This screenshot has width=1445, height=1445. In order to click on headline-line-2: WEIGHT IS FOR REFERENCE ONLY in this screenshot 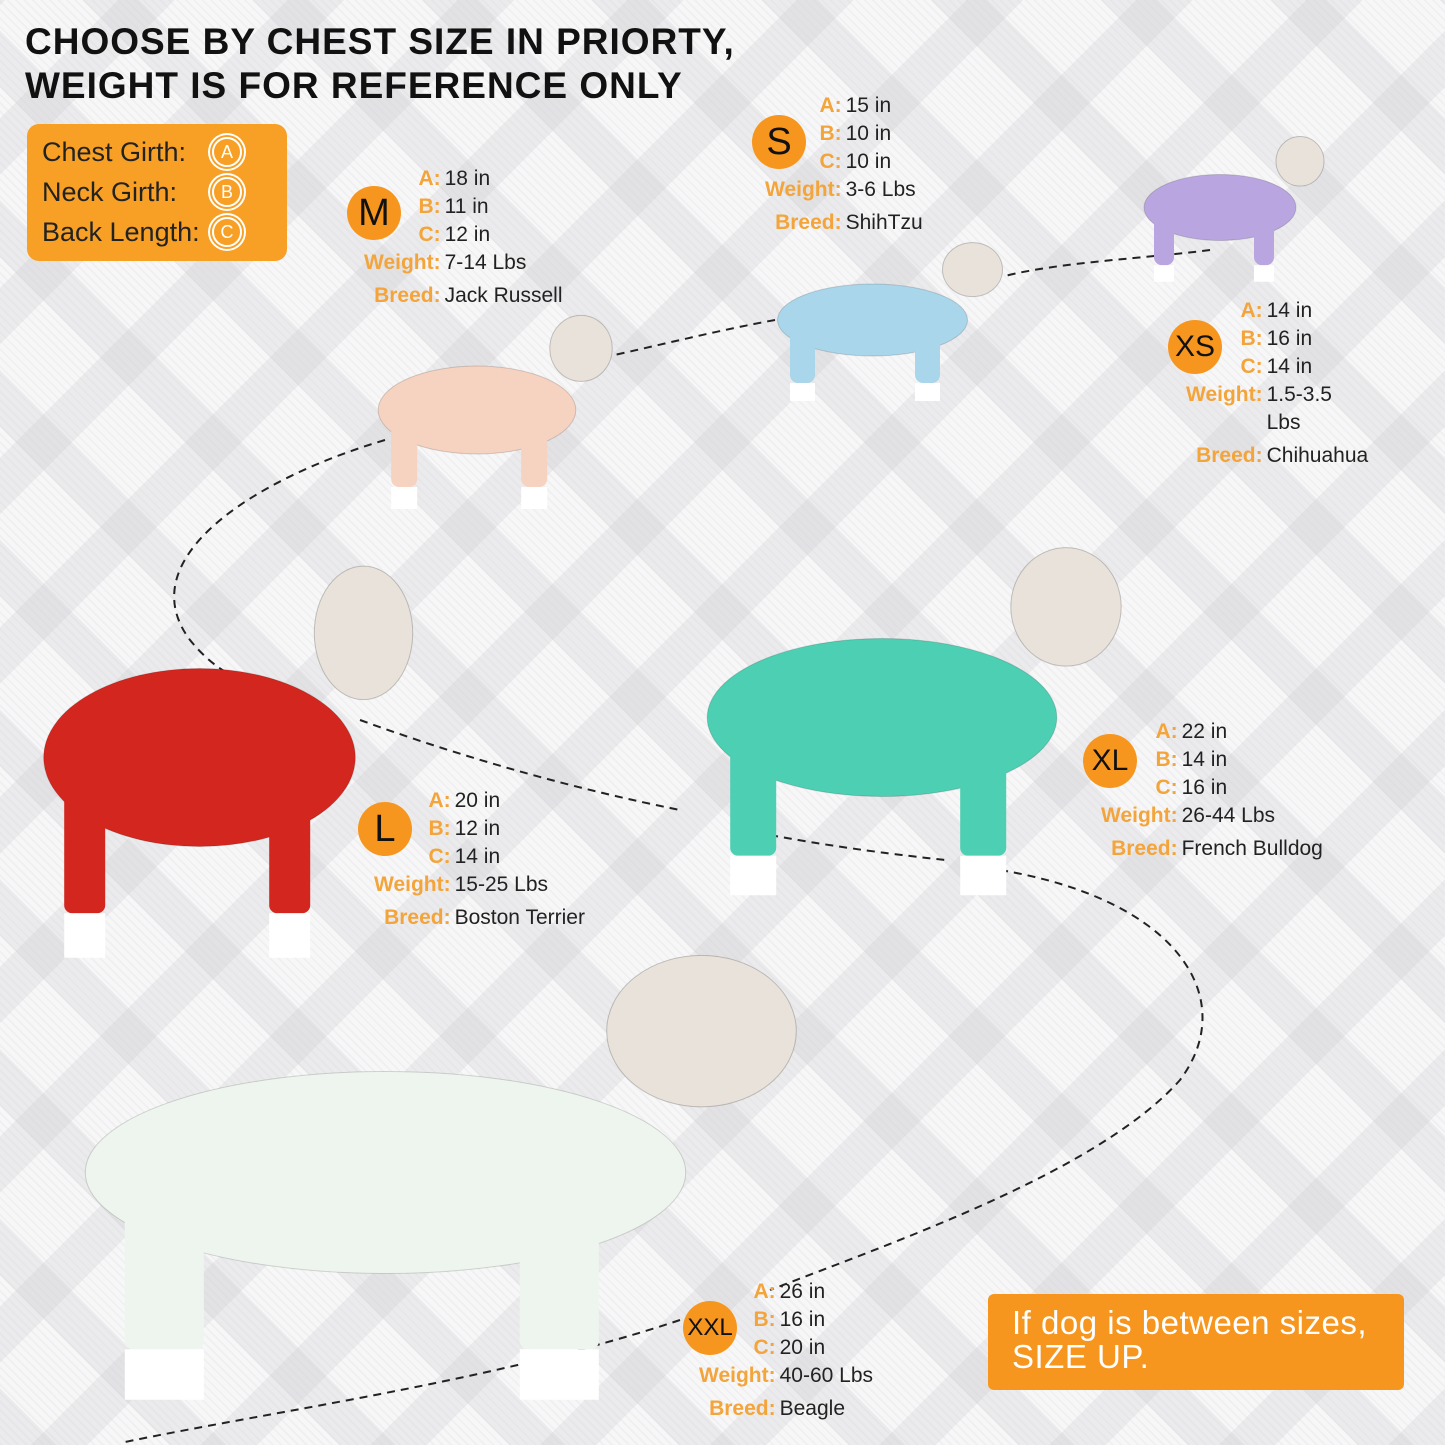, I will do `click(354, 85)`.